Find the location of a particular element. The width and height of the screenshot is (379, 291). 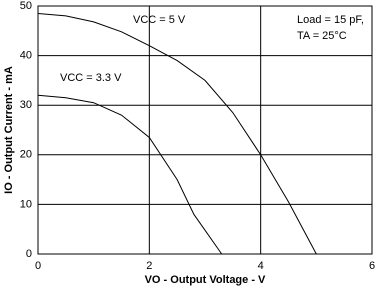

y-tick-label: 0 is located at coordinates (29, 254).